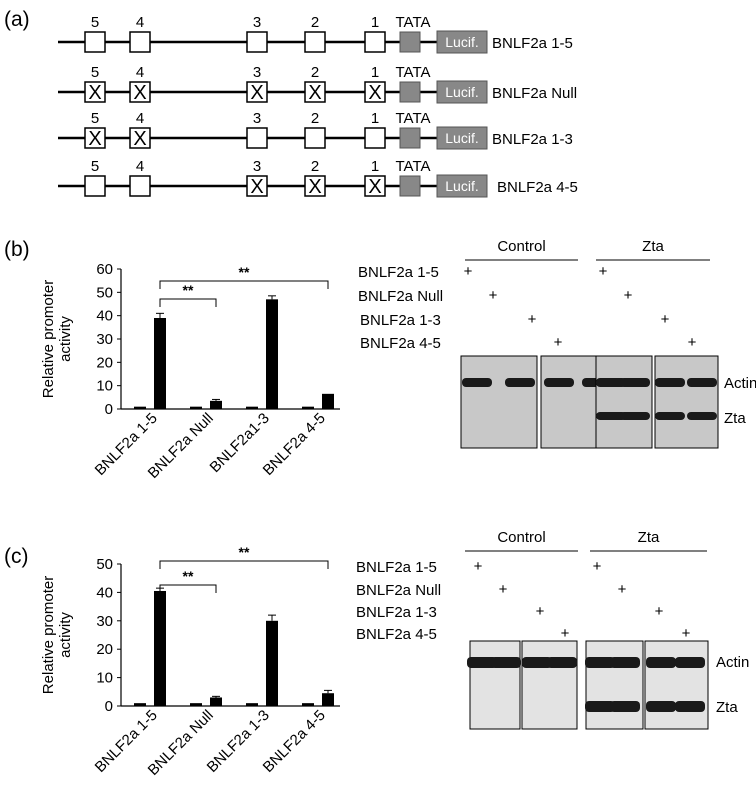  What do you see at coordinates (16, 556) in the screenshot?
I see `panel-c-label: (c)` at bounding box center [16, 556].